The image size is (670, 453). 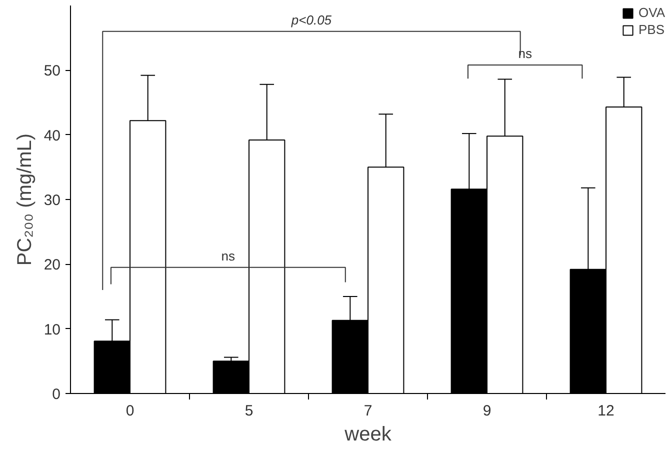 I want to click on legend-label: OVA, so click(x=651, y=12).